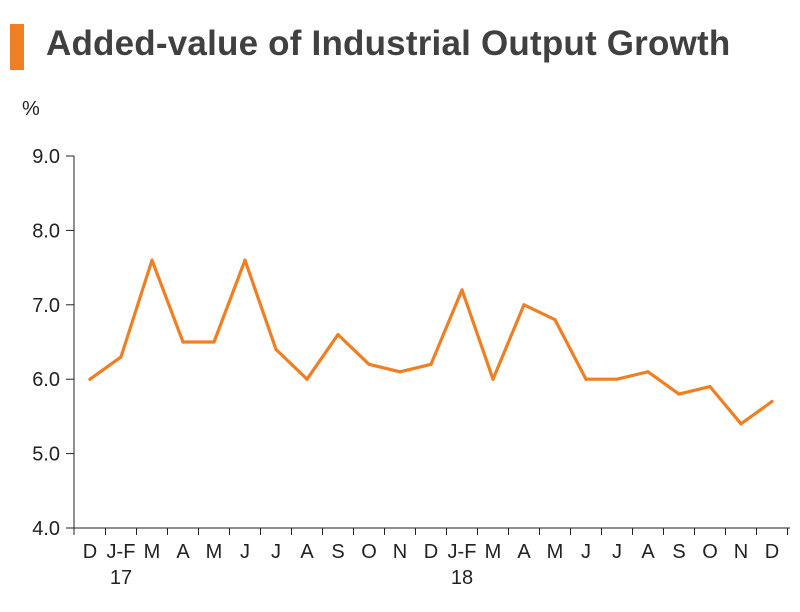 This screenshot has width=800, height=612. What do you see at coordinates (31, 109) in the screenshot?
I see `y-axis-label: %` at bounding box center [31, 109].